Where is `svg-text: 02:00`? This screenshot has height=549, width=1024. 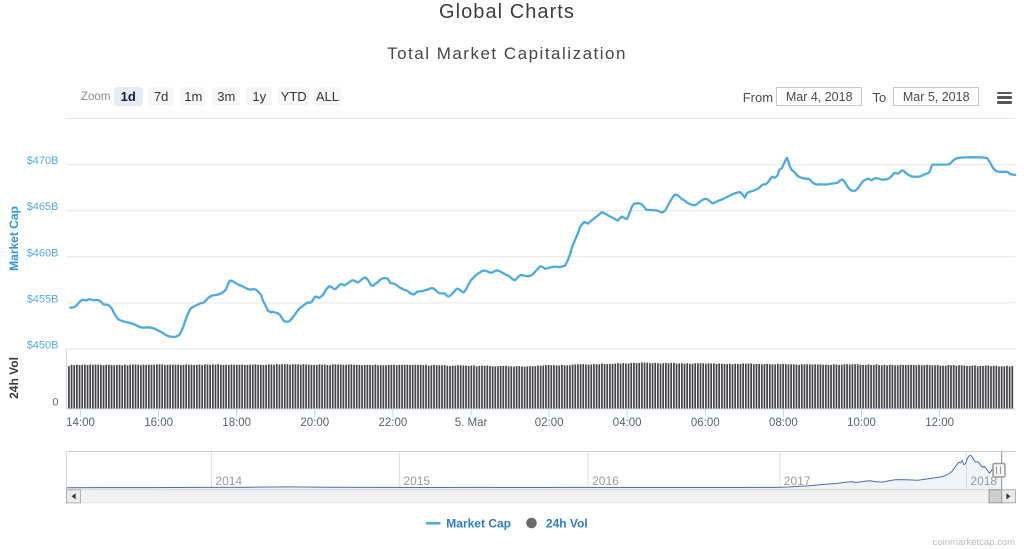
svg-text: 02:00 is located at coordinates (549, 423).